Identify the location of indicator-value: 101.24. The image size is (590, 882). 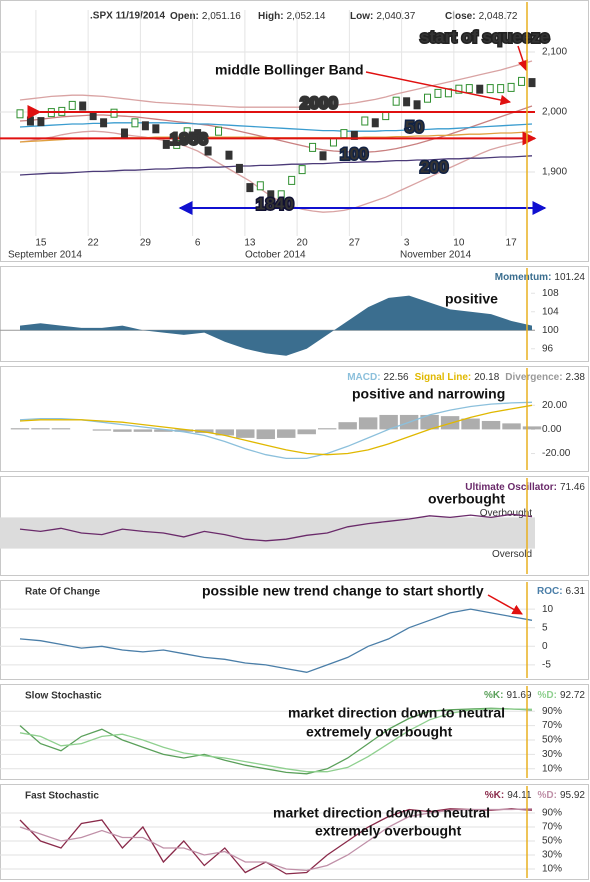
(569, 277).